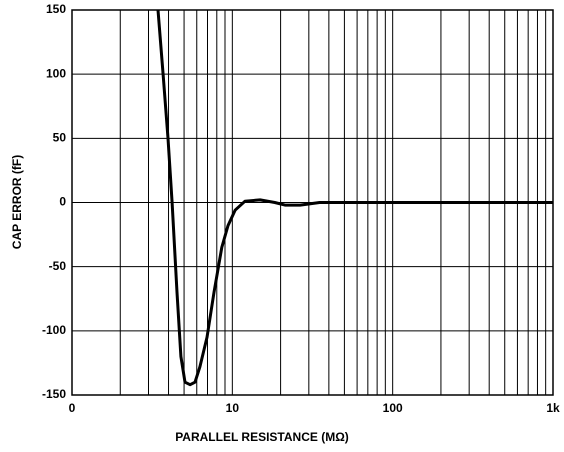  What do you see at coordinates (262, 437) in the screenshot?
I see `x-axis-label: PARALLEL RESISTANCE (MΩ)` at bounding box center [262, 437].